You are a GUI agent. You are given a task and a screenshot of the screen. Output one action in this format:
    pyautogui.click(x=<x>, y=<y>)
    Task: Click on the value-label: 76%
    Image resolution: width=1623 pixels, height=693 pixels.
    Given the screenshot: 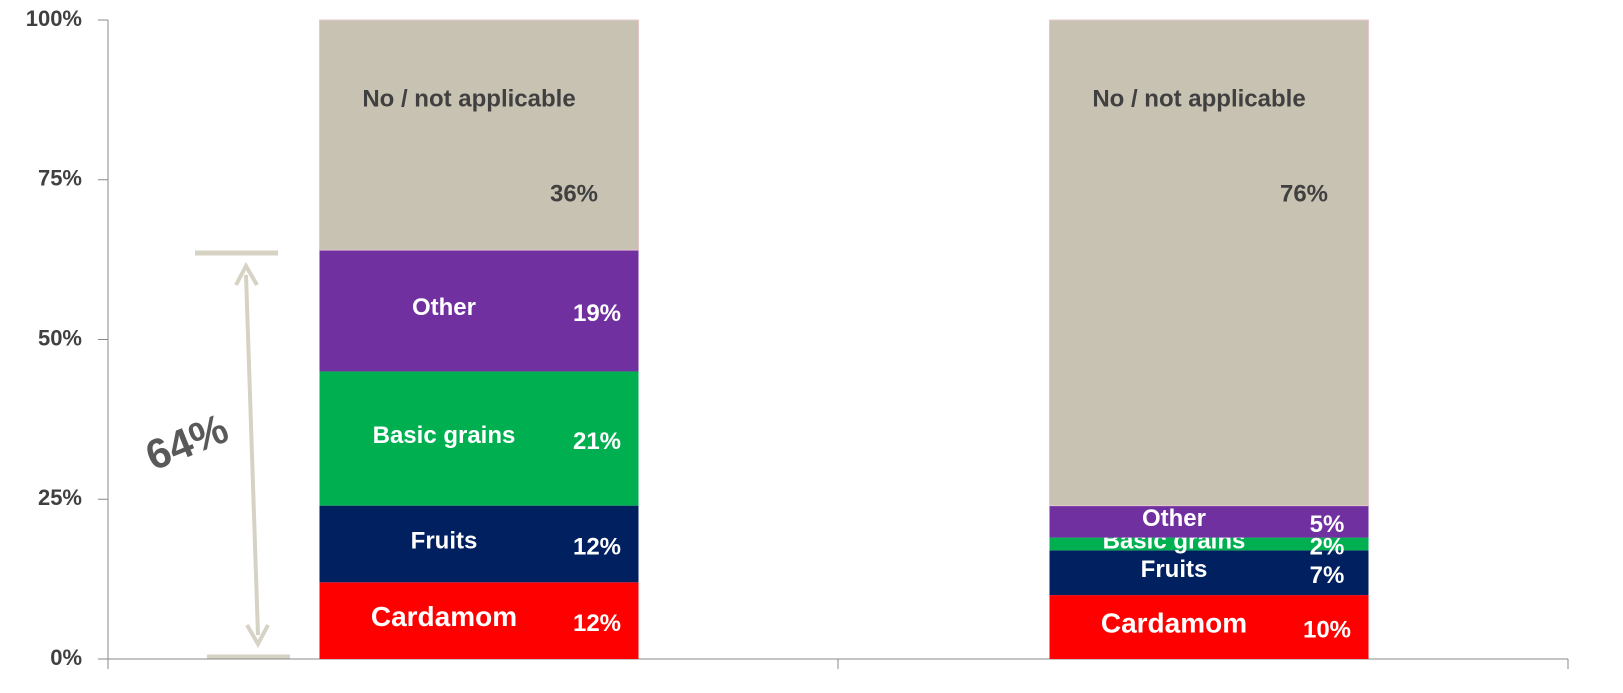 What is the action you would take?
    pyautogui.click(x=1304, y=193)
    